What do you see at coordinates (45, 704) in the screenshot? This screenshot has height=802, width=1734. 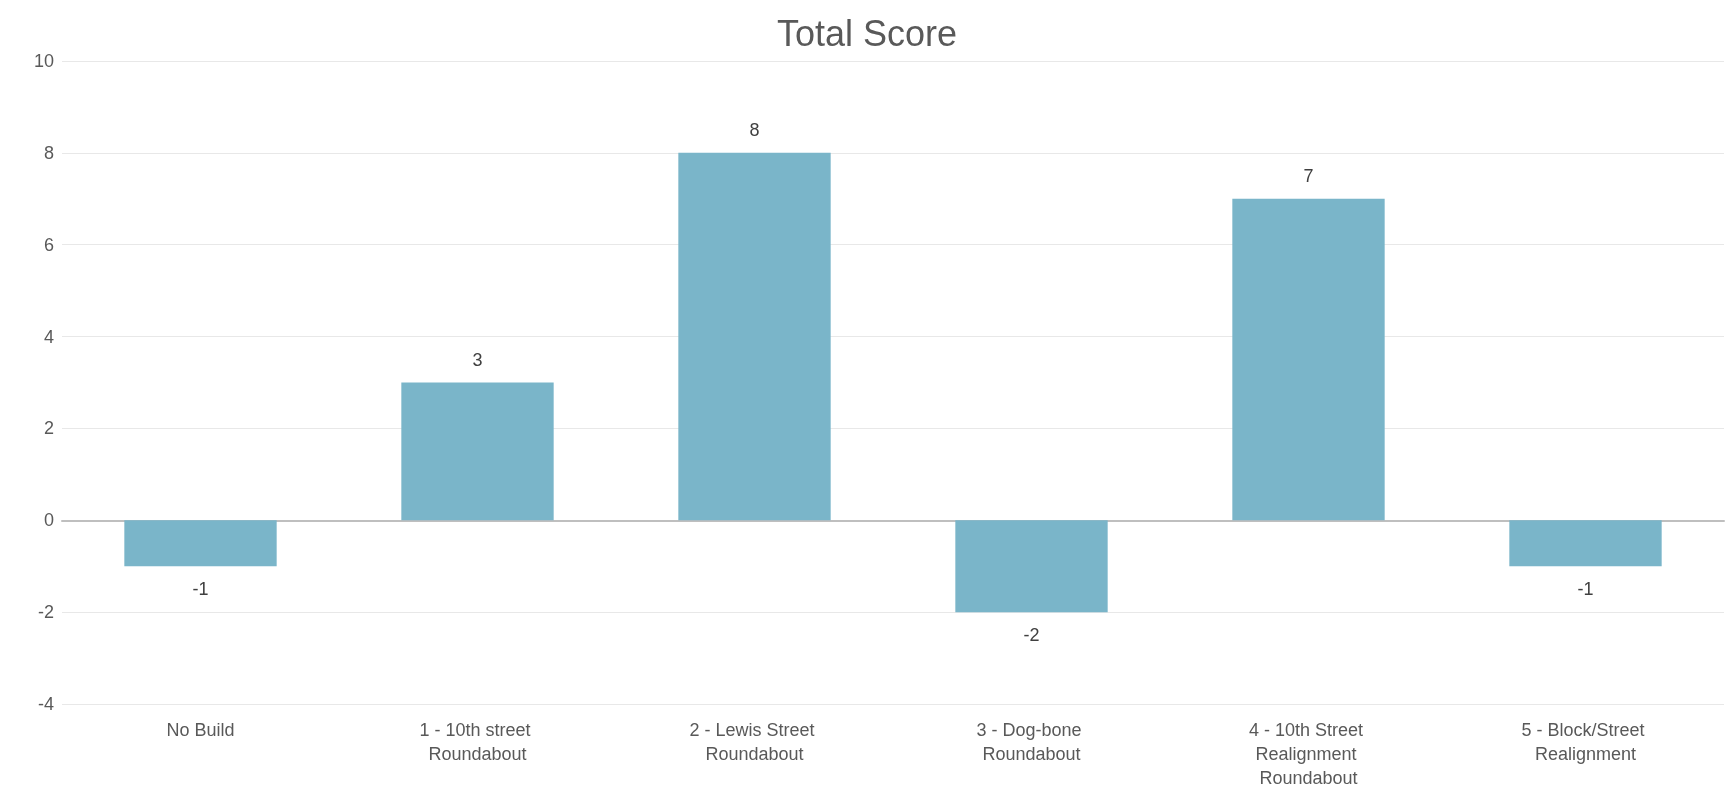 I see `y-tick-label: -4` at bounding box center [45, 704].